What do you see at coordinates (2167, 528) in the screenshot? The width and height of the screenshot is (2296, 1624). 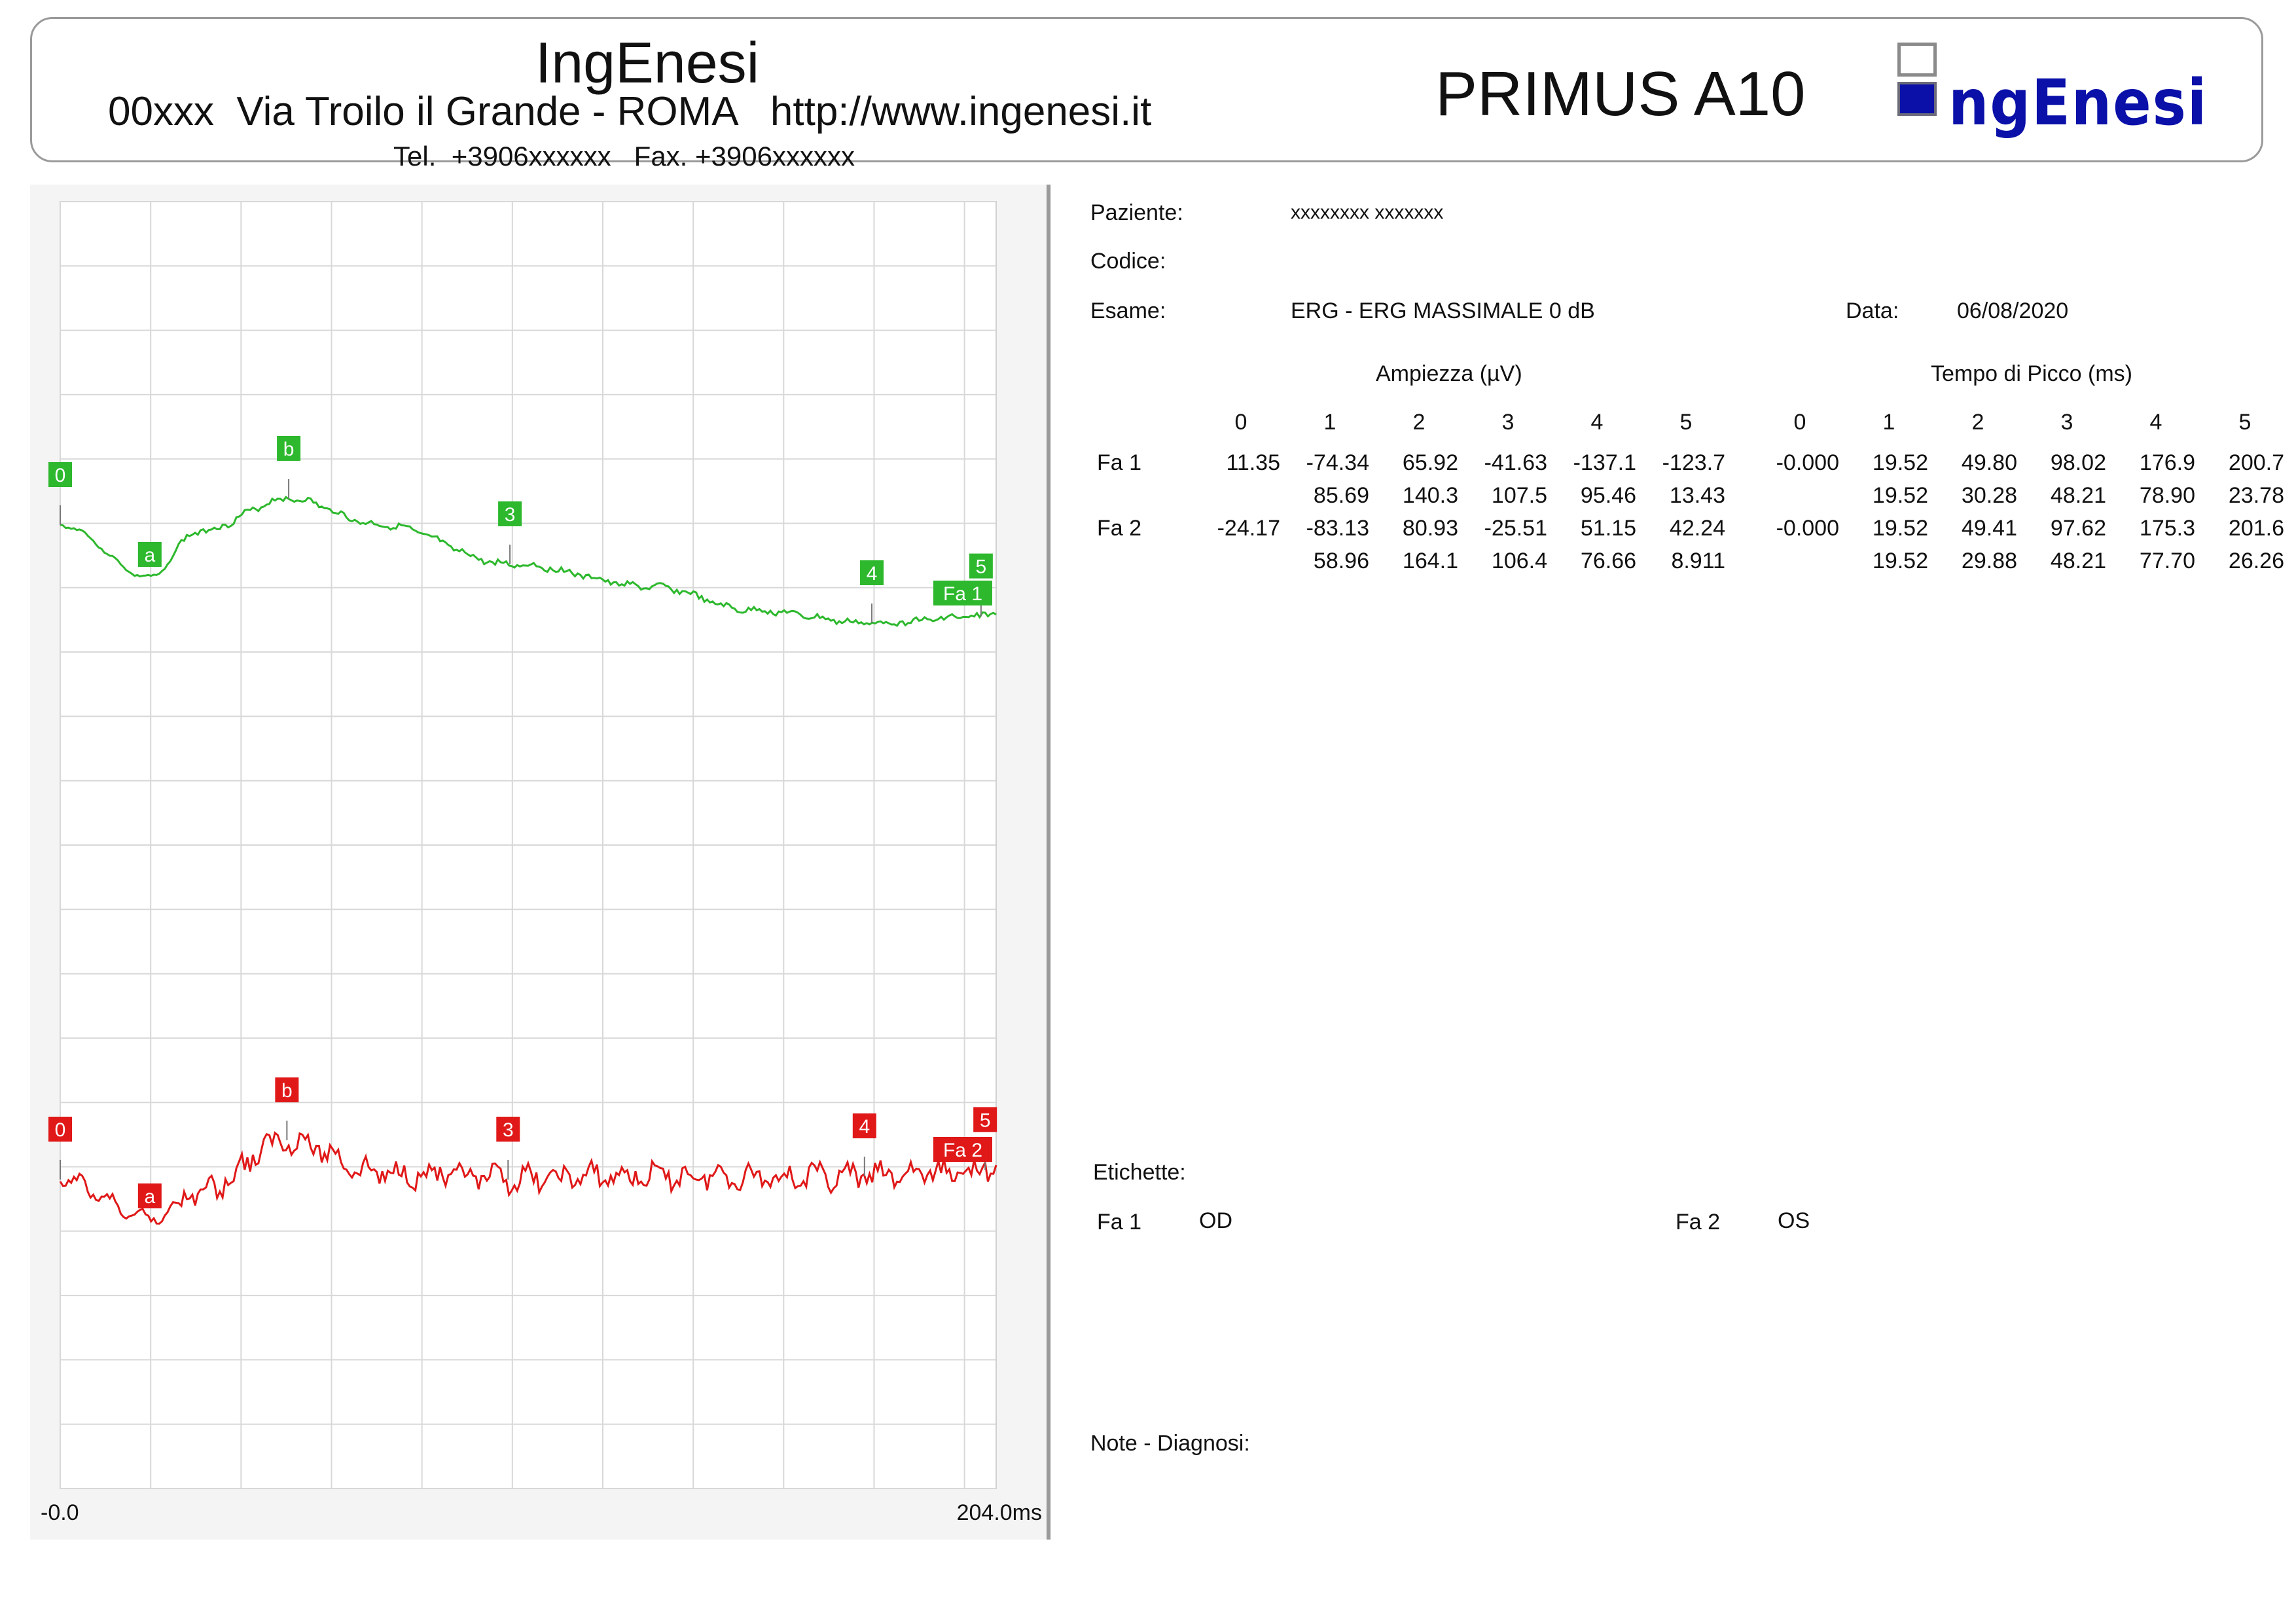 I see `peak-time-cell: 175.3` at bounding box center [2167, 528].